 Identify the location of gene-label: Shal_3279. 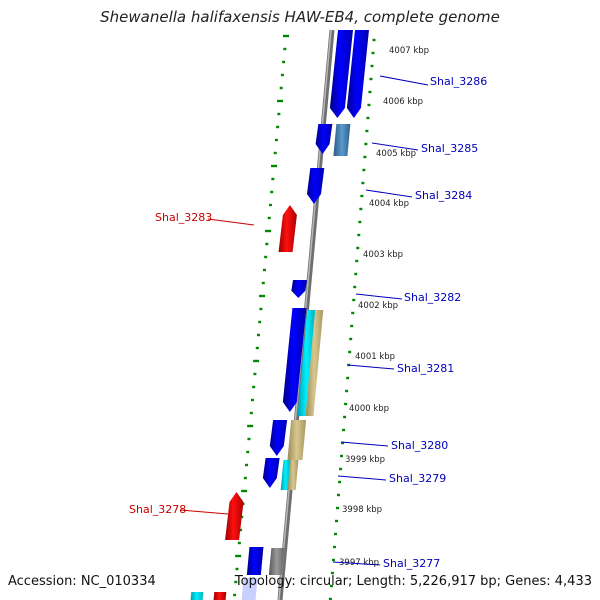
(417, 478).